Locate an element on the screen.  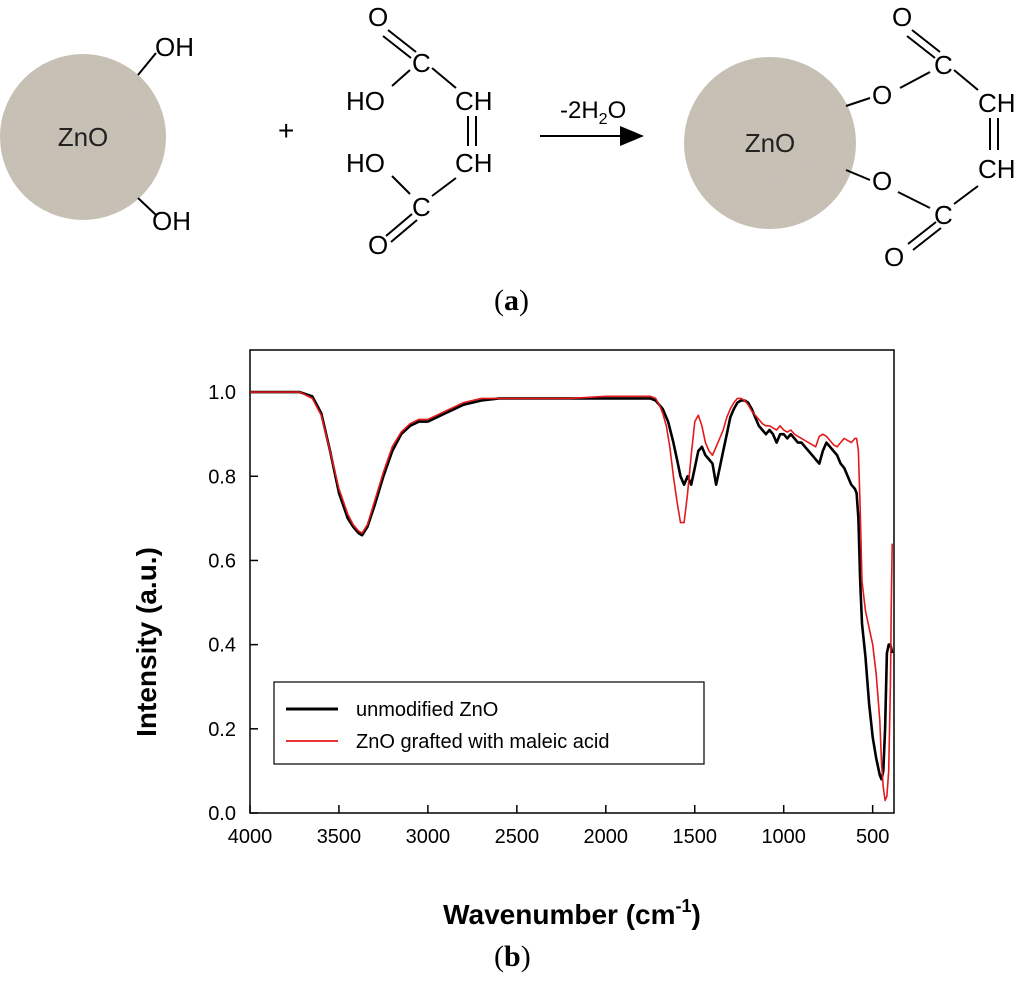
oh-label-bottom: OH is located at coordinates (171, 221).